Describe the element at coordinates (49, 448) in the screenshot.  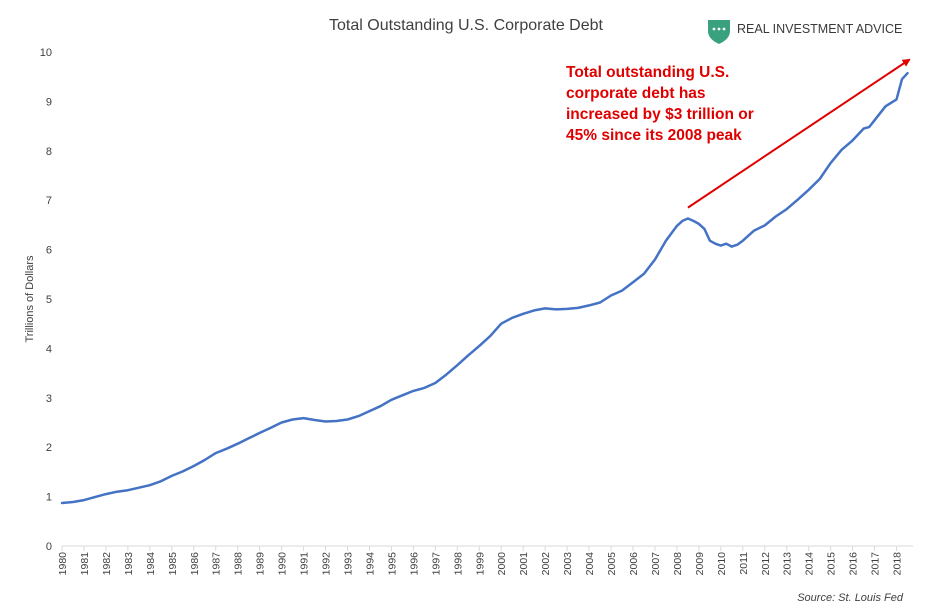
I see `y-tick-label: 2` at that location.